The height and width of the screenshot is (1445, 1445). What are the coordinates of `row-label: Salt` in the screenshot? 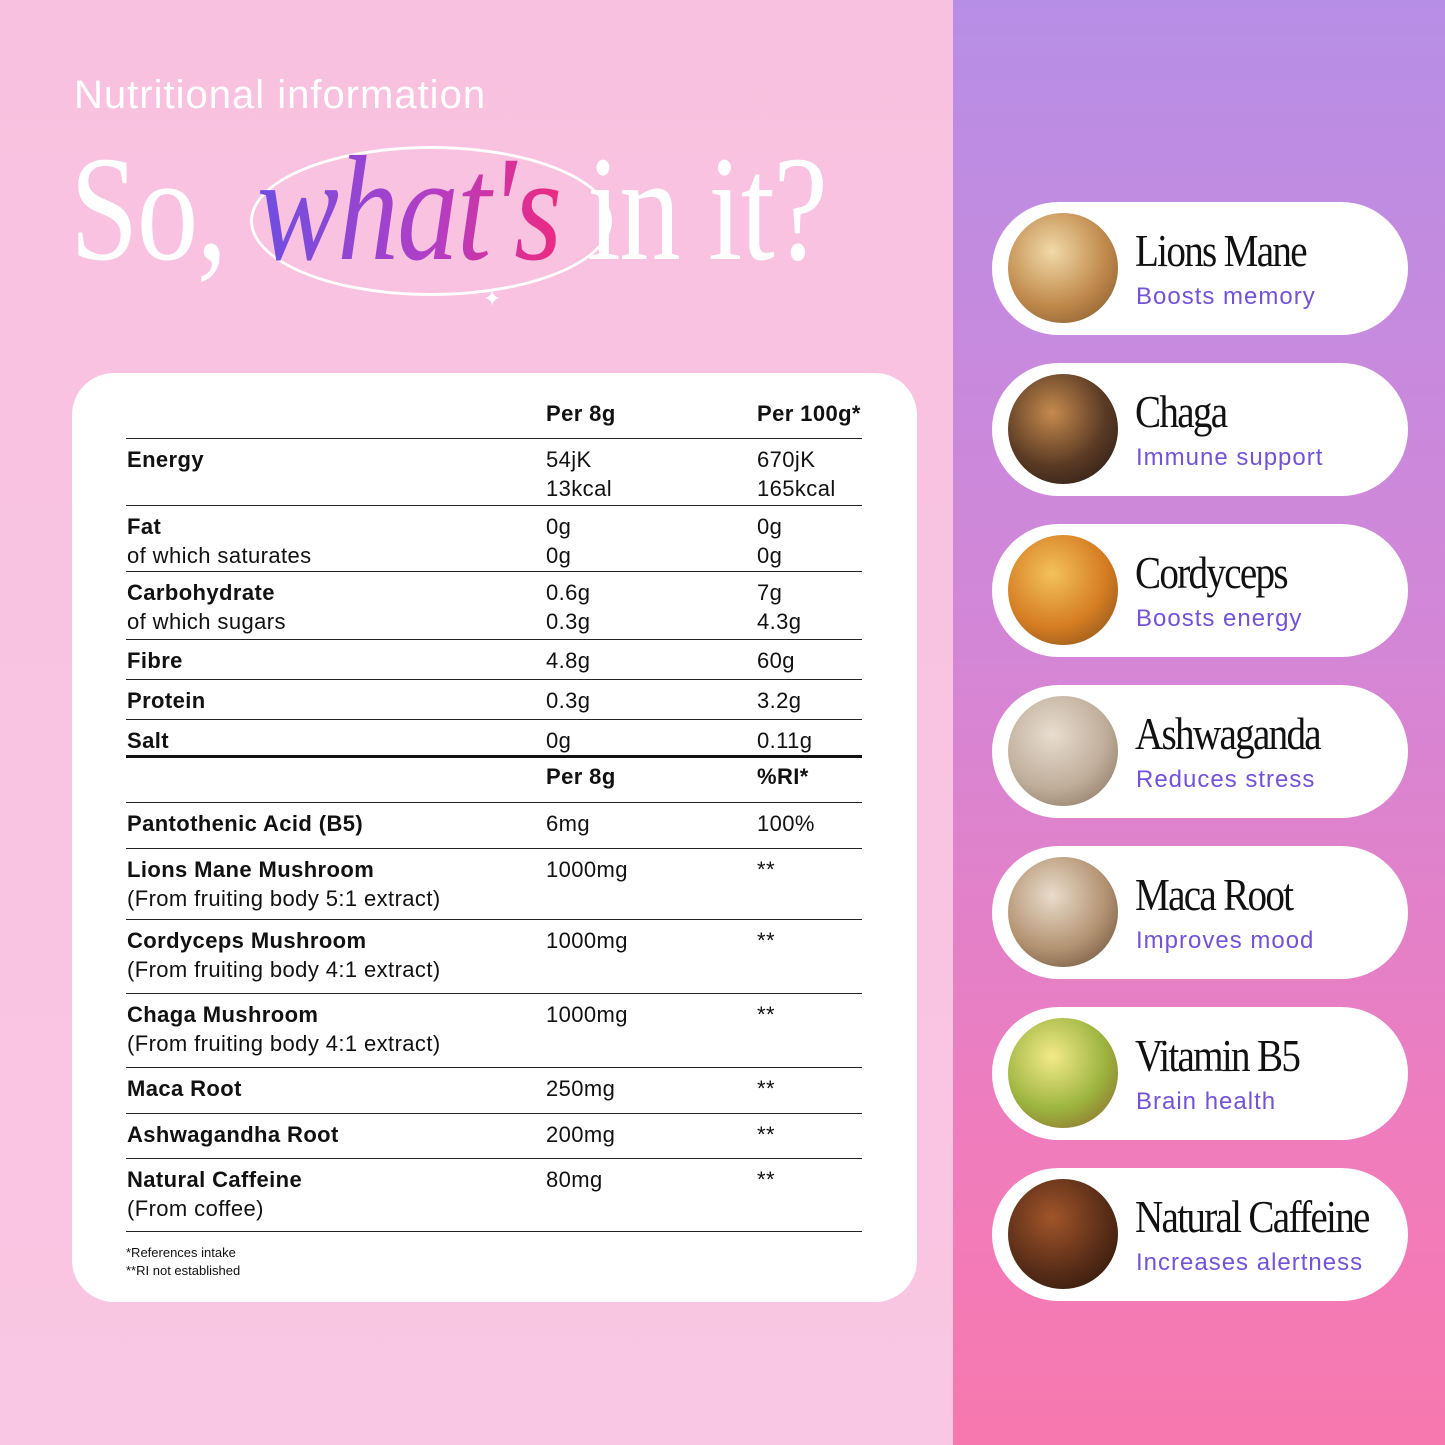 It's located at (148, 740).